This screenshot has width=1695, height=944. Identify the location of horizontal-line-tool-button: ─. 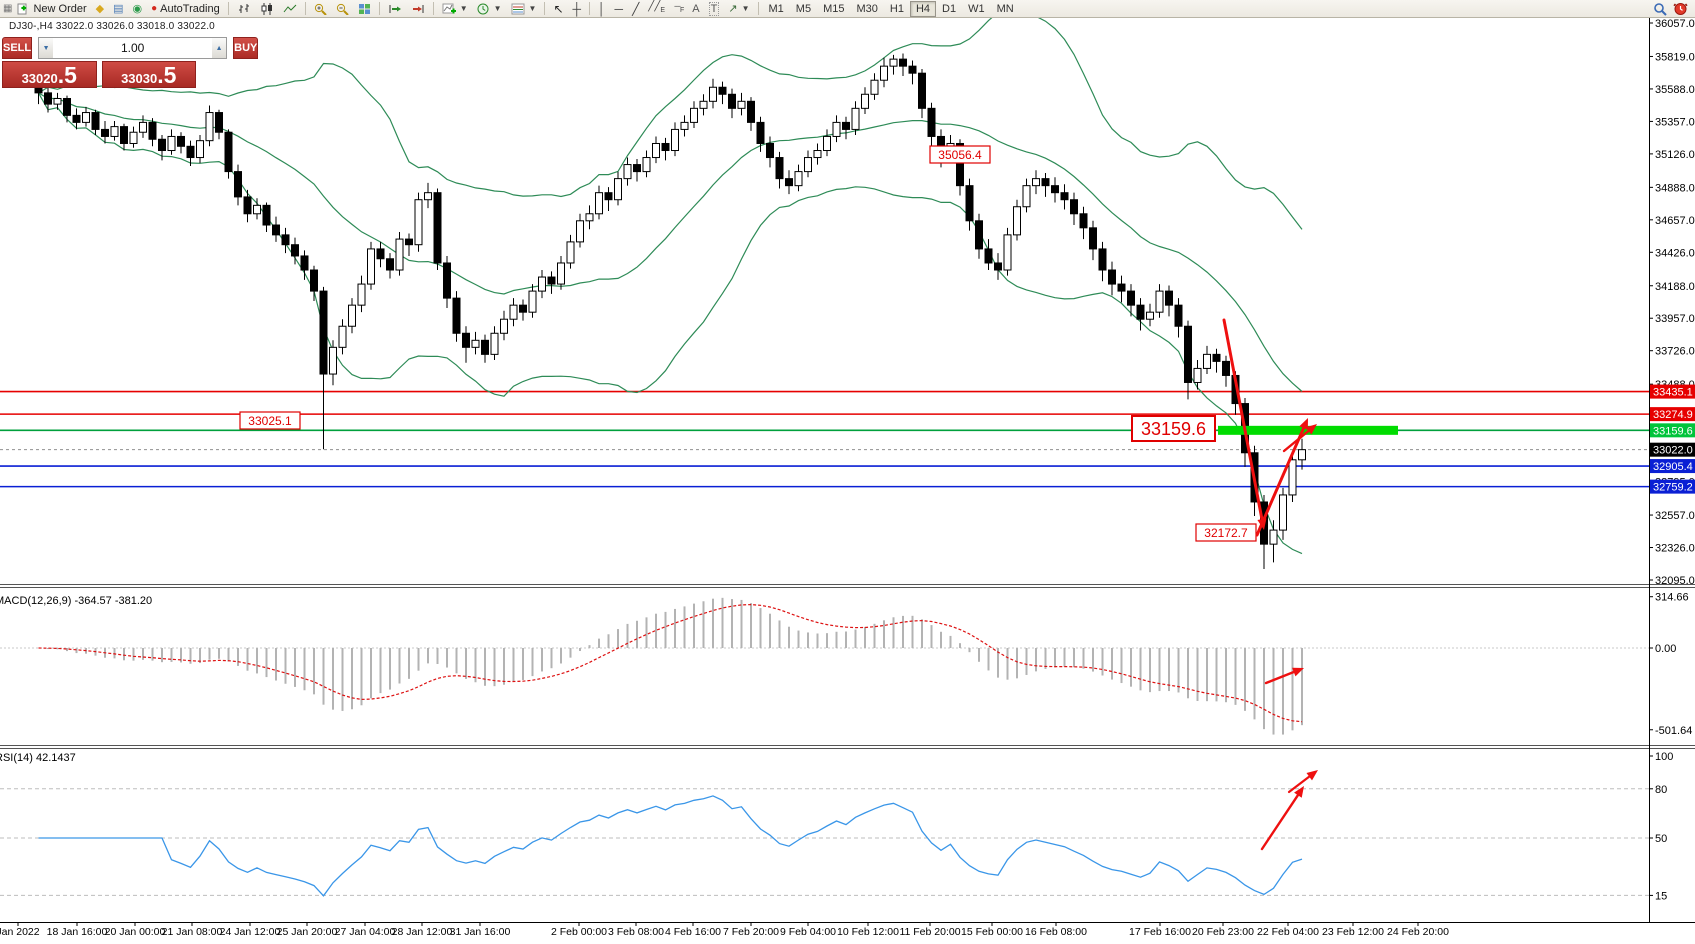
(619, 9).